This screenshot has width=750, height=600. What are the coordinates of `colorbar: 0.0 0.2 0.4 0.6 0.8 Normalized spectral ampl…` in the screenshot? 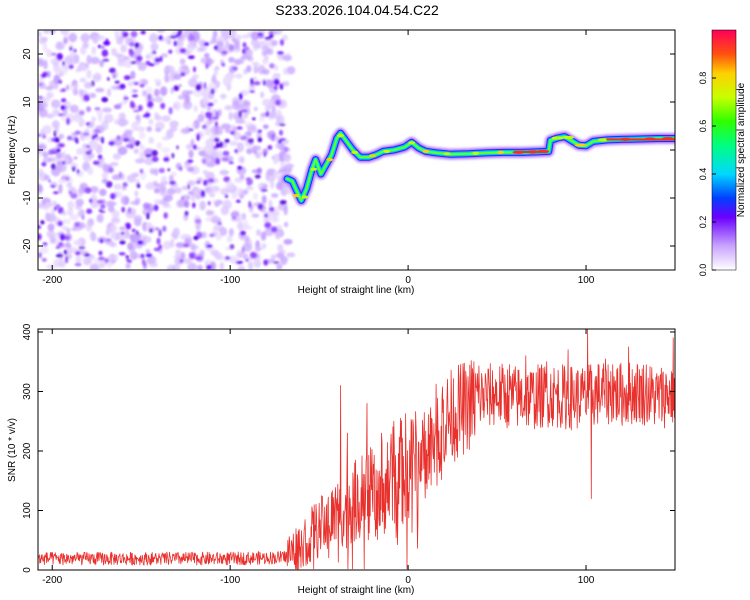 It's located at (722, 152).